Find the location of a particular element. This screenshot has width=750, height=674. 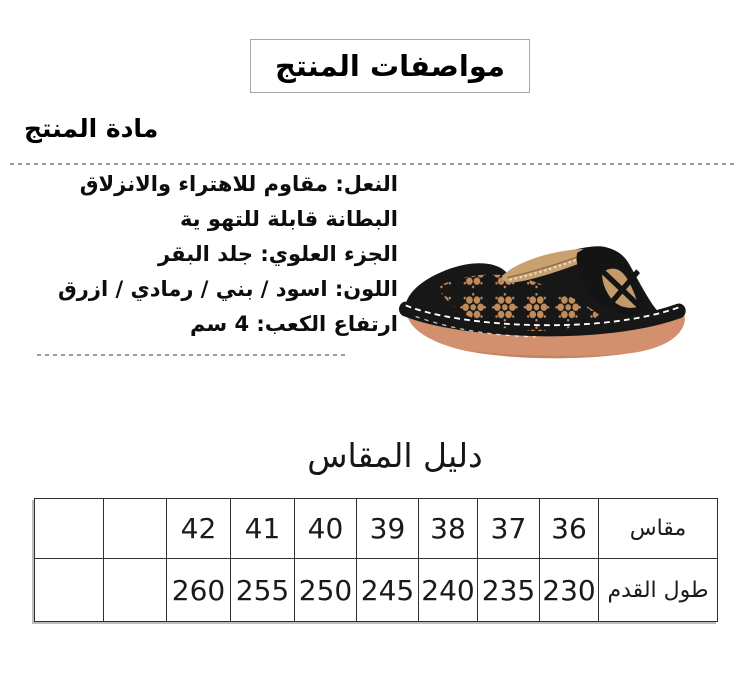

spec-upper: الجزء العلوي: جلد البقر is located at coordinates (278, 254).